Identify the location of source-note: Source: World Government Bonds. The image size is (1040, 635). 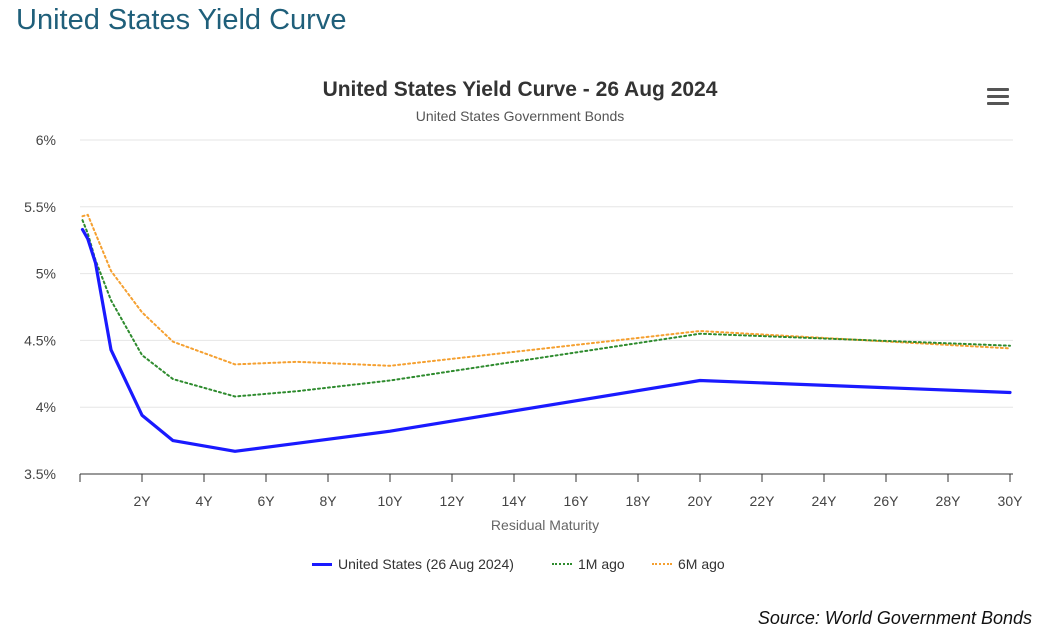
(894, 618).